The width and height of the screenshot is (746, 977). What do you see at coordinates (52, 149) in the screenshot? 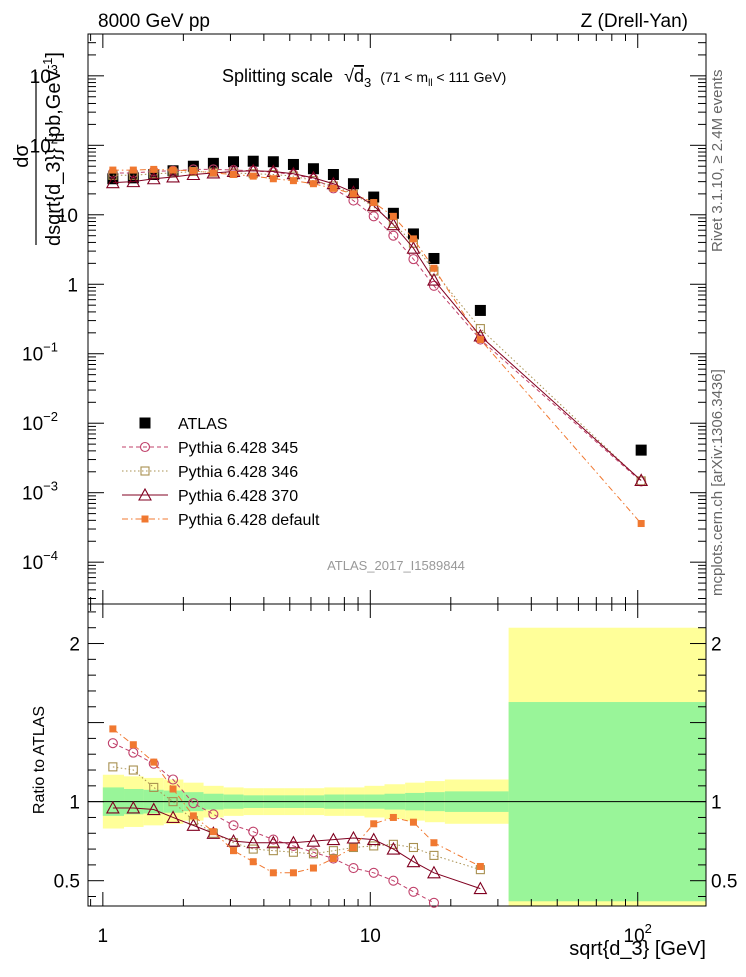
I see `y-axis-label-denom: dsqrt{d_3}} [pb,GeV-1]` at bounding box center [52, 149].